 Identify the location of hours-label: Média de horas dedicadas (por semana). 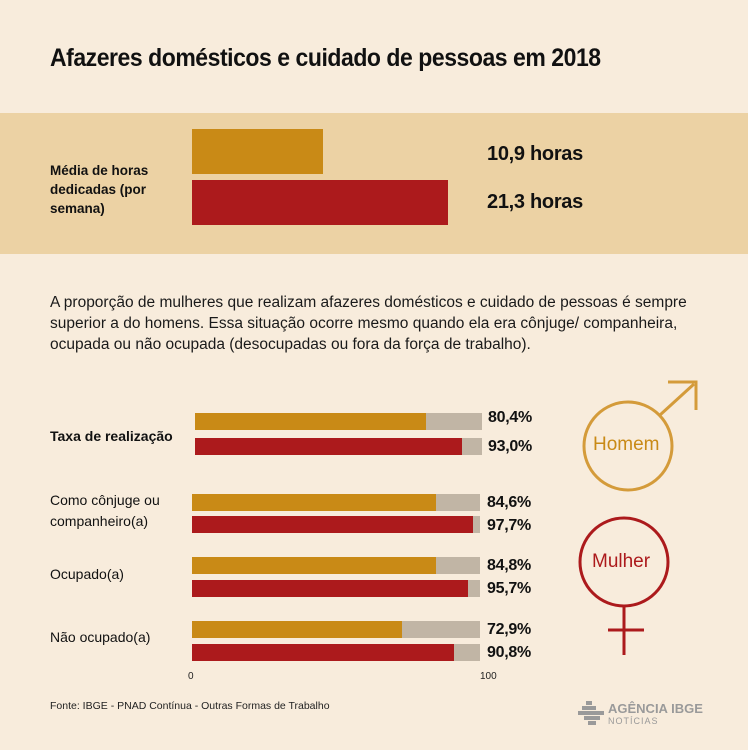
(99, 189).